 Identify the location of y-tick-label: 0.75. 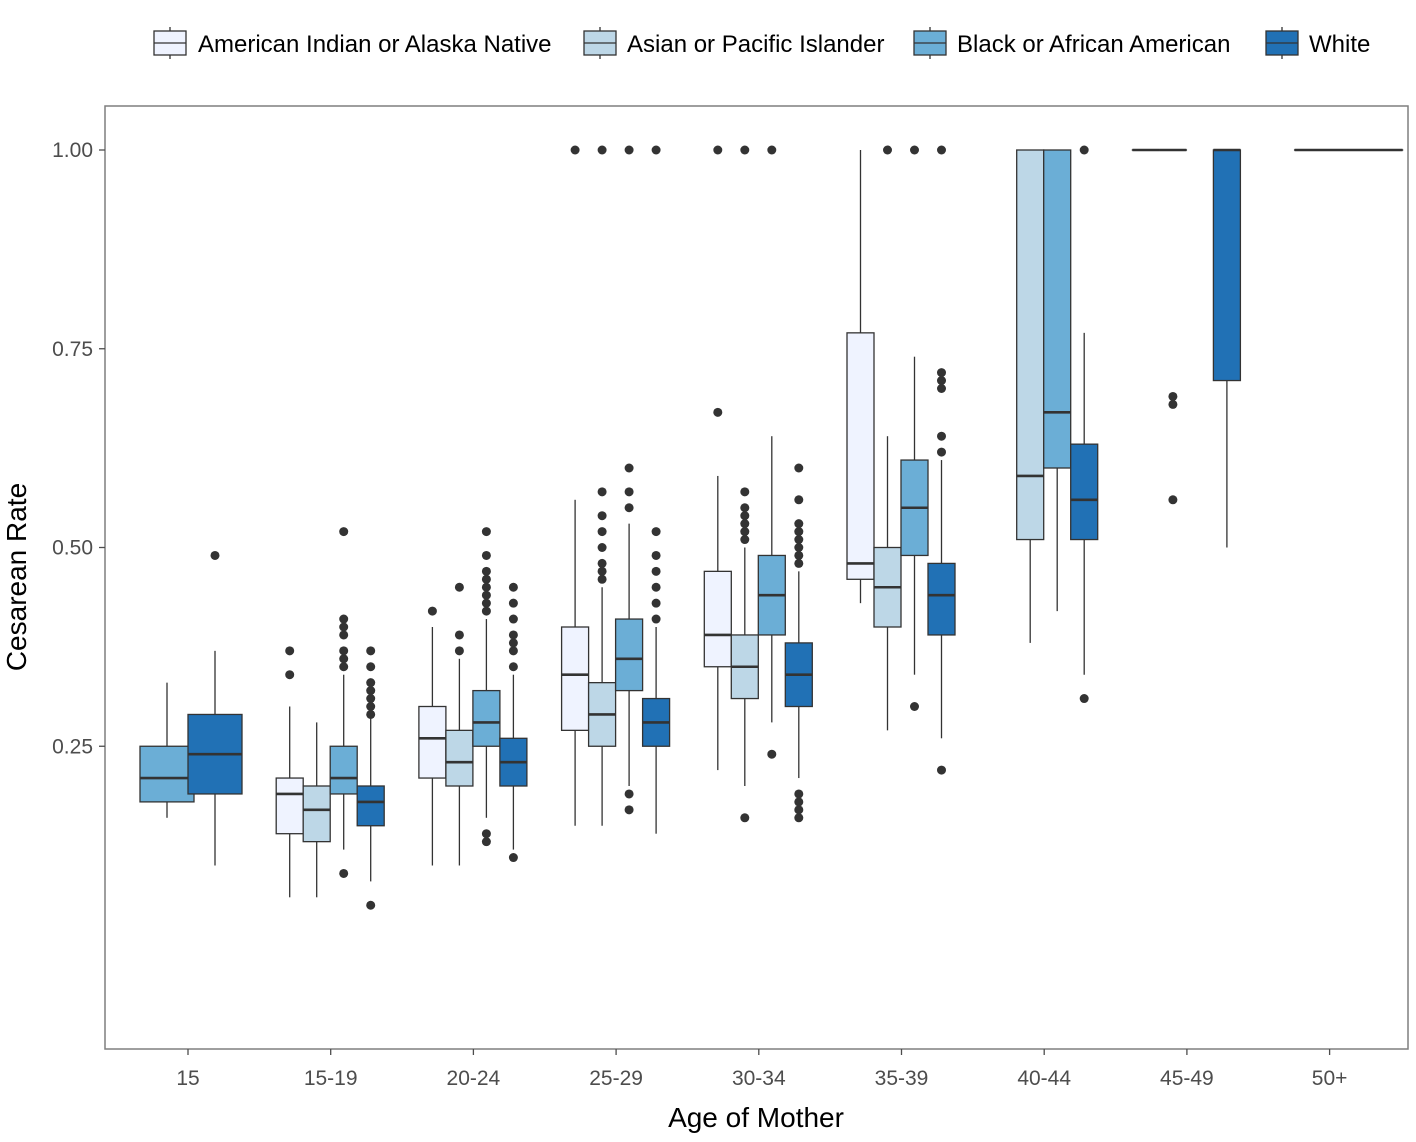
(72, 349).